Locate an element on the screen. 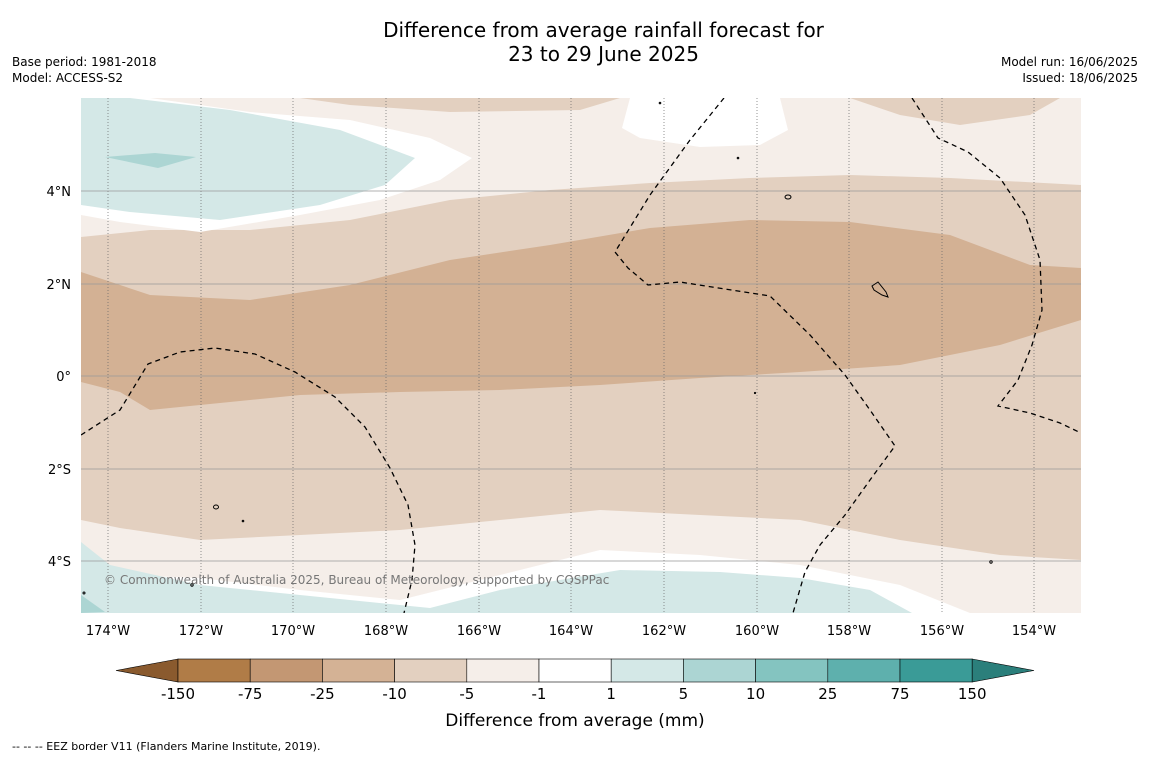  model-text: Model: ACCESS-S2 is located at coordinates (68, 78).